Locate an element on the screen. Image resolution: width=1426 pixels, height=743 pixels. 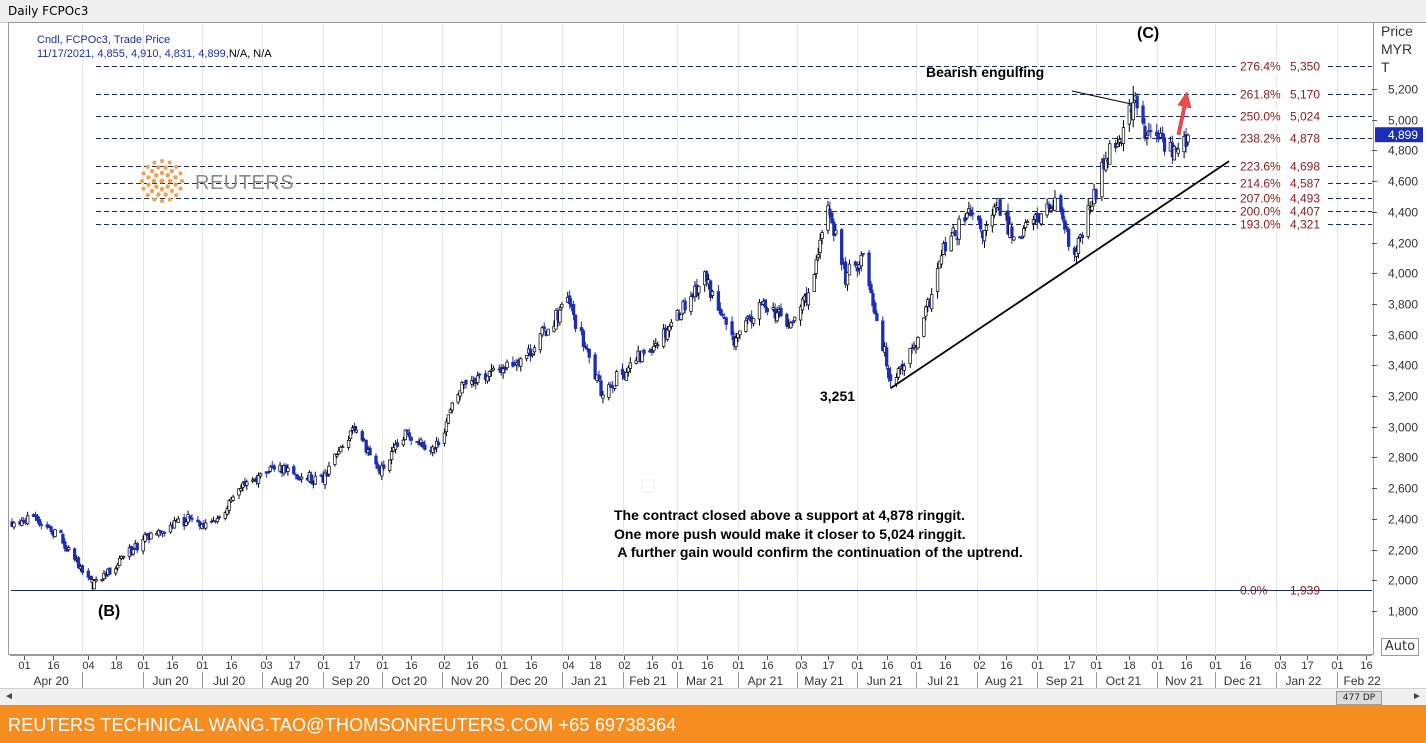
scroll-left-arrow-icon: ◄ is located at coordinates (9, 696).